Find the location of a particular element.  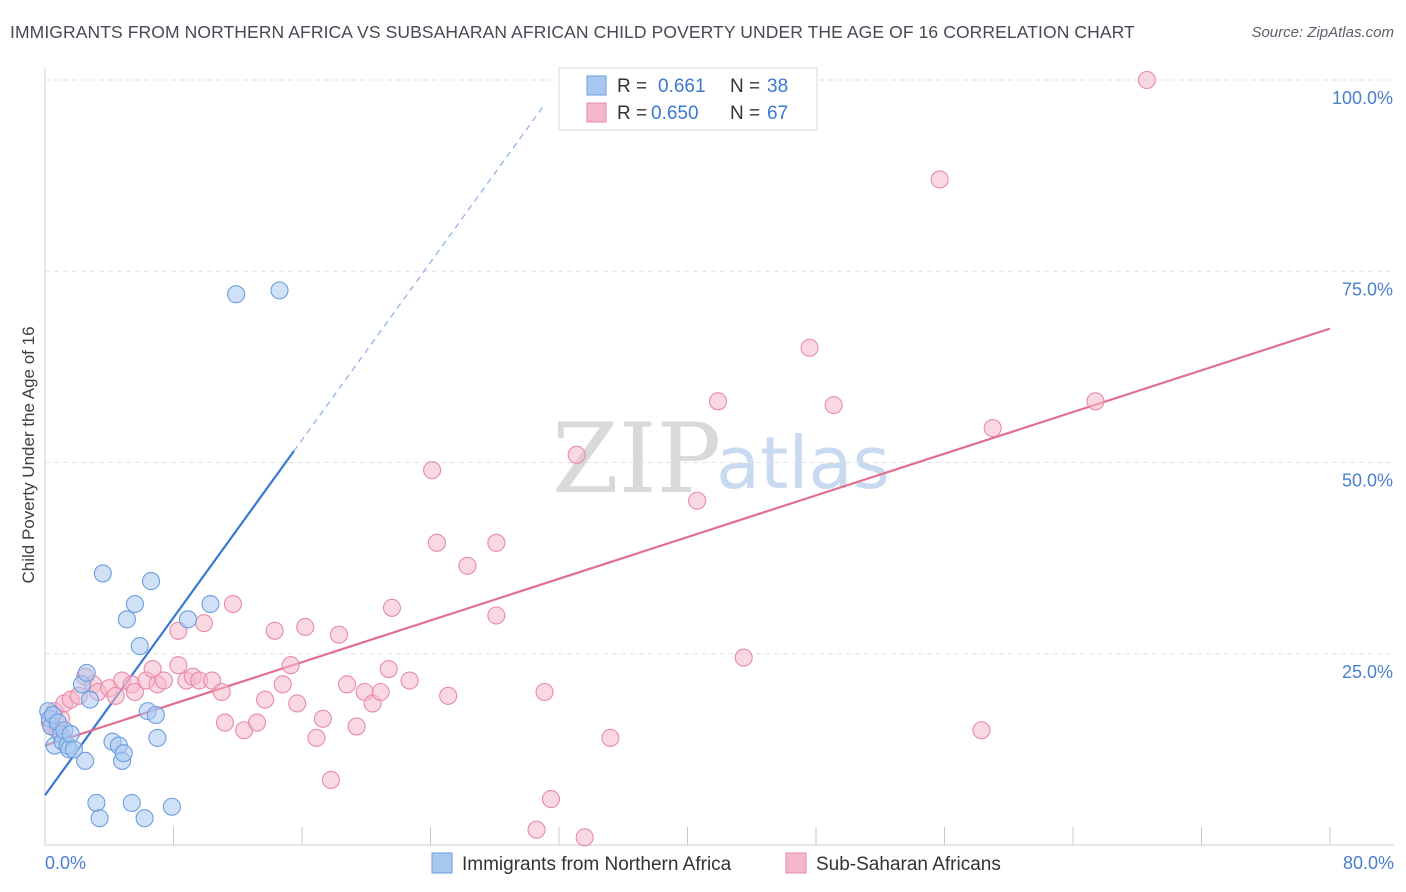

x-tick-label-max: 80.0% is located at coordinates (1368, 863).